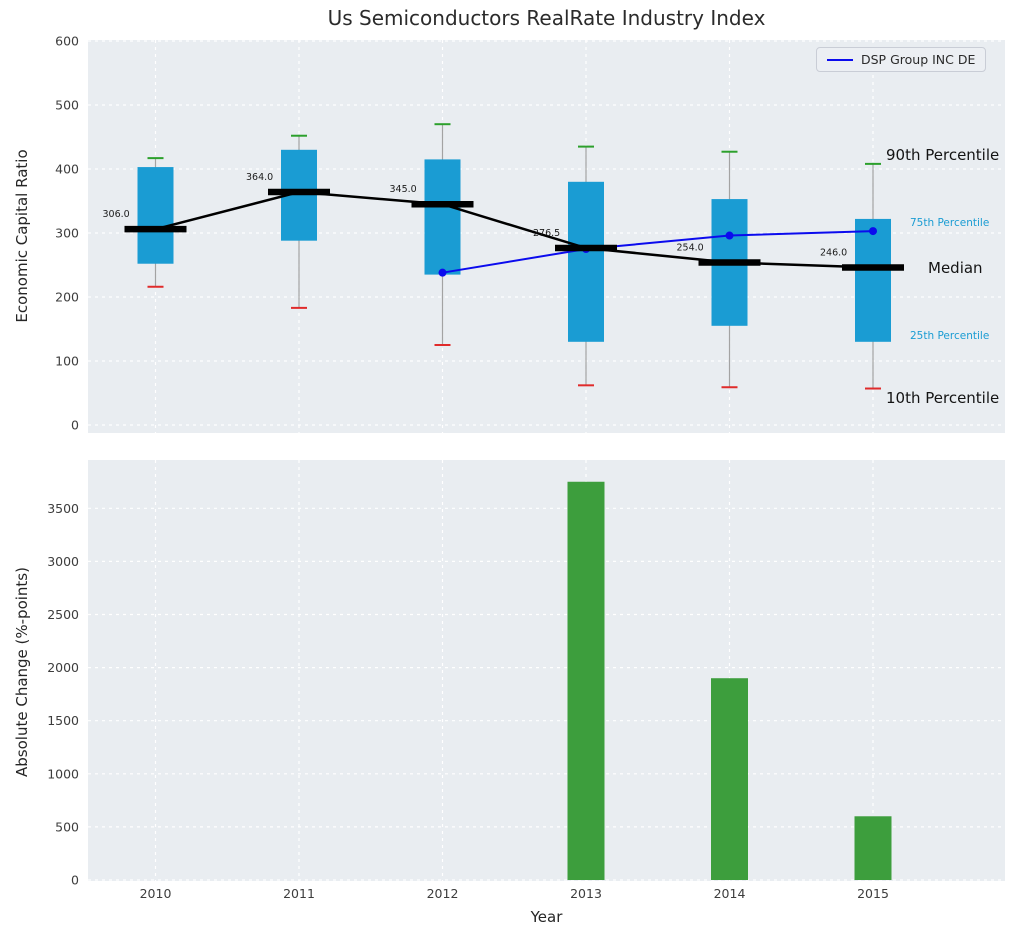  What do you see at coordinates (67, 105) in the screenshot?
I see `top-ytick-label: 500` at bounding box center [67, 105].